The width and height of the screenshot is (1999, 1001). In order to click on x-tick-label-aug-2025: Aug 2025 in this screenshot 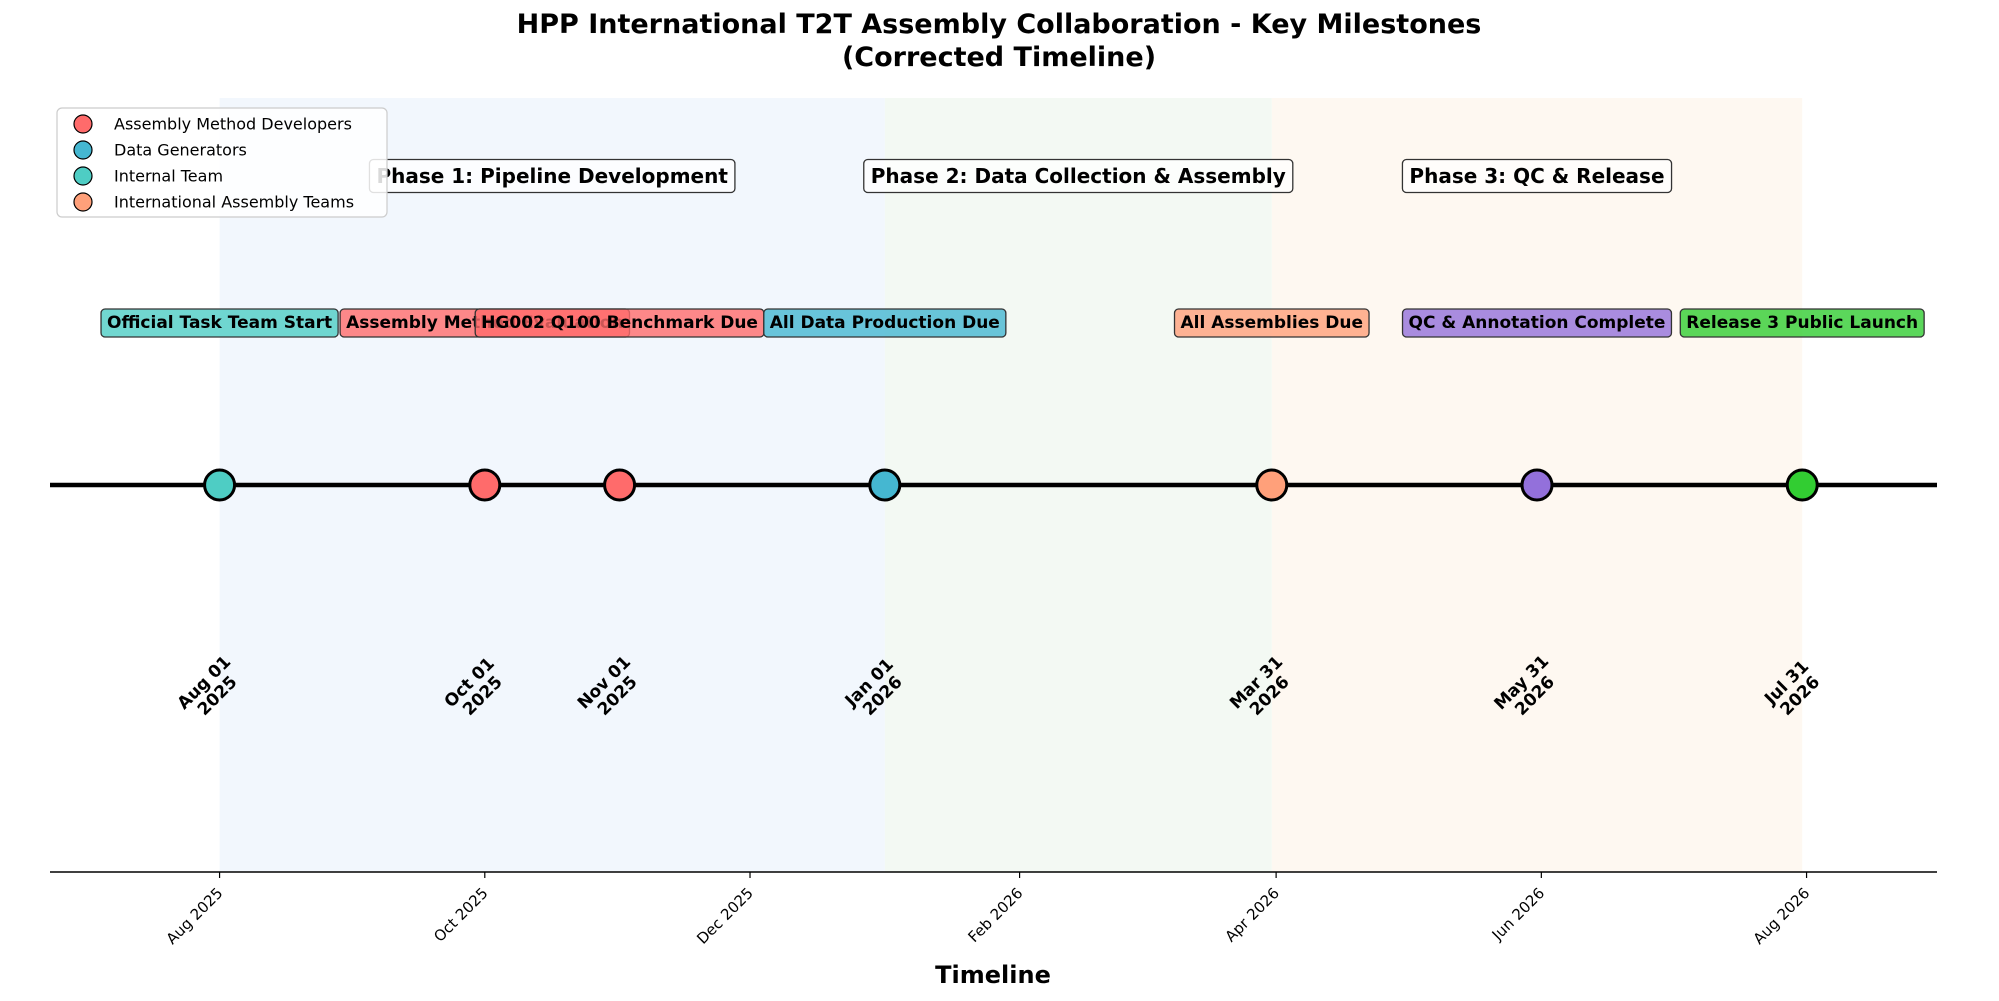, I will do `click(195, 916)`.